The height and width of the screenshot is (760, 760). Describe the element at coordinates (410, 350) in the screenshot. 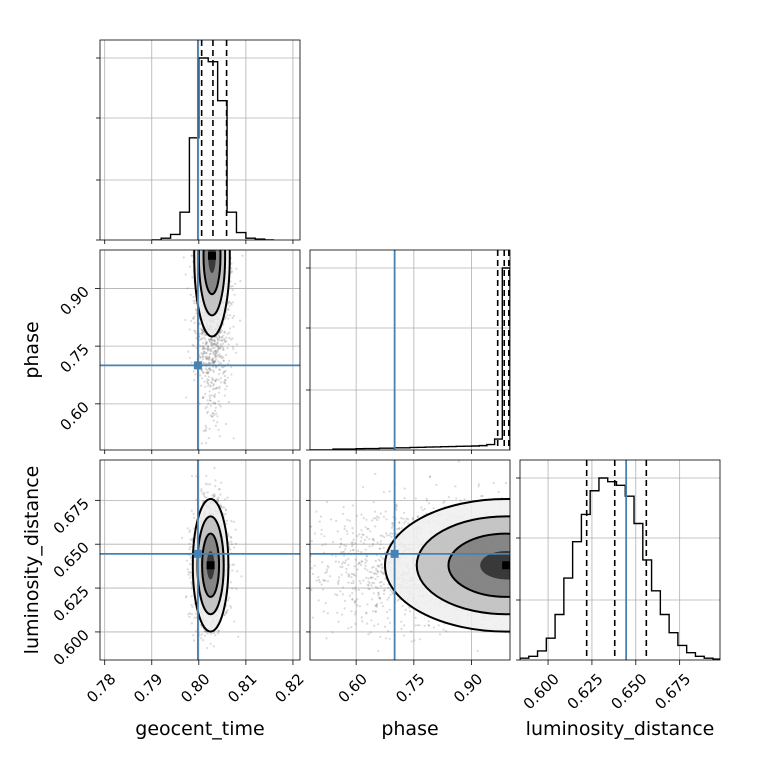

I see `panel-frame` at that location.